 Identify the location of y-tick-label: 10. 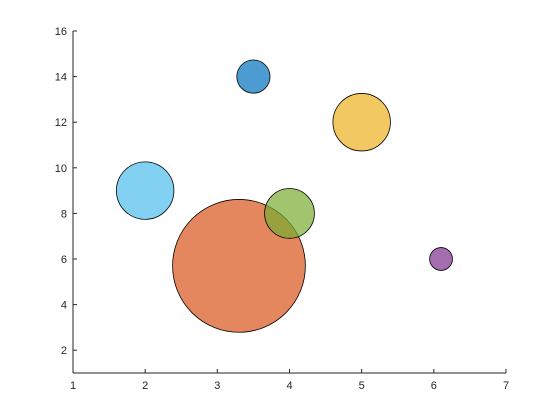
(61, 169).